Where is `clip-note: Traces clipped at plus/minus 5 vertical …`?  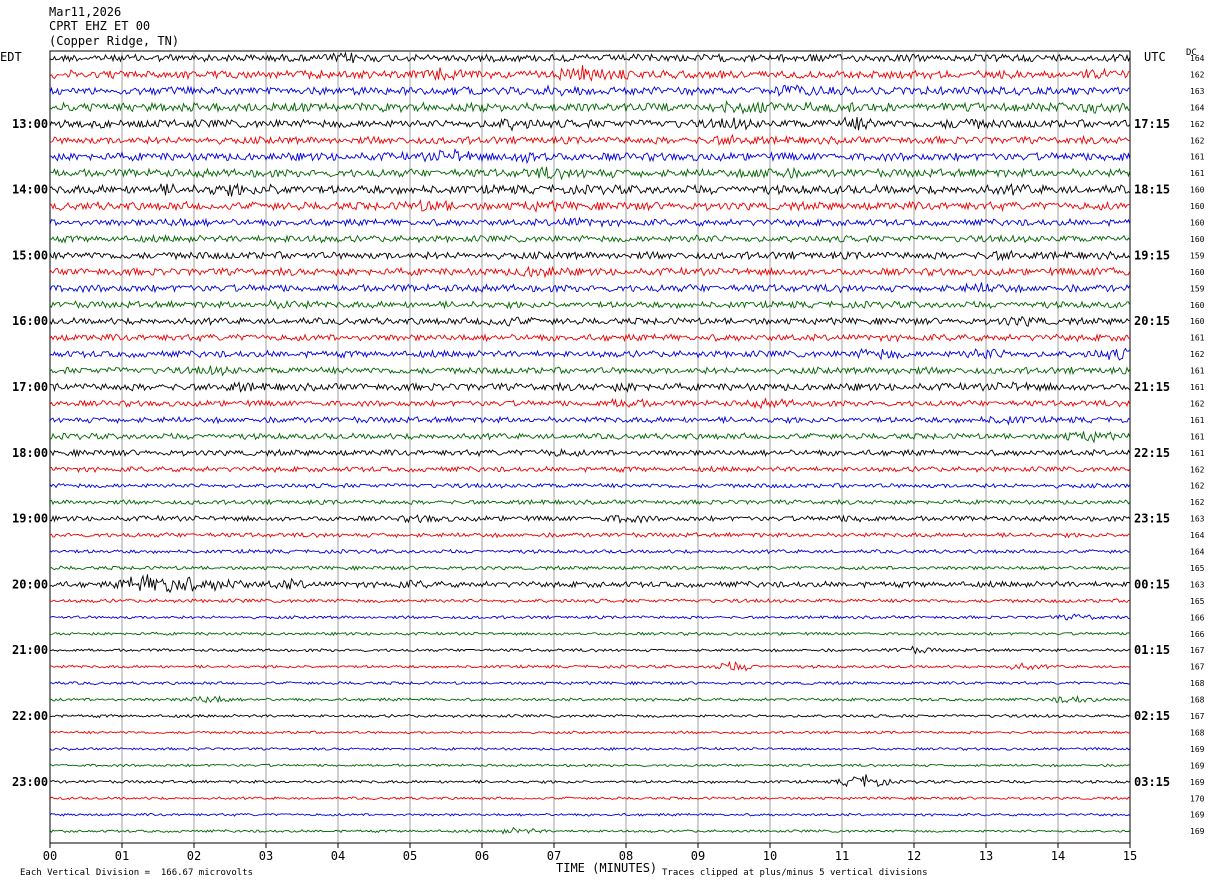
clip-note: Traces clipped at plus/minus 5 vertical … is located at coordinates (795, 873).